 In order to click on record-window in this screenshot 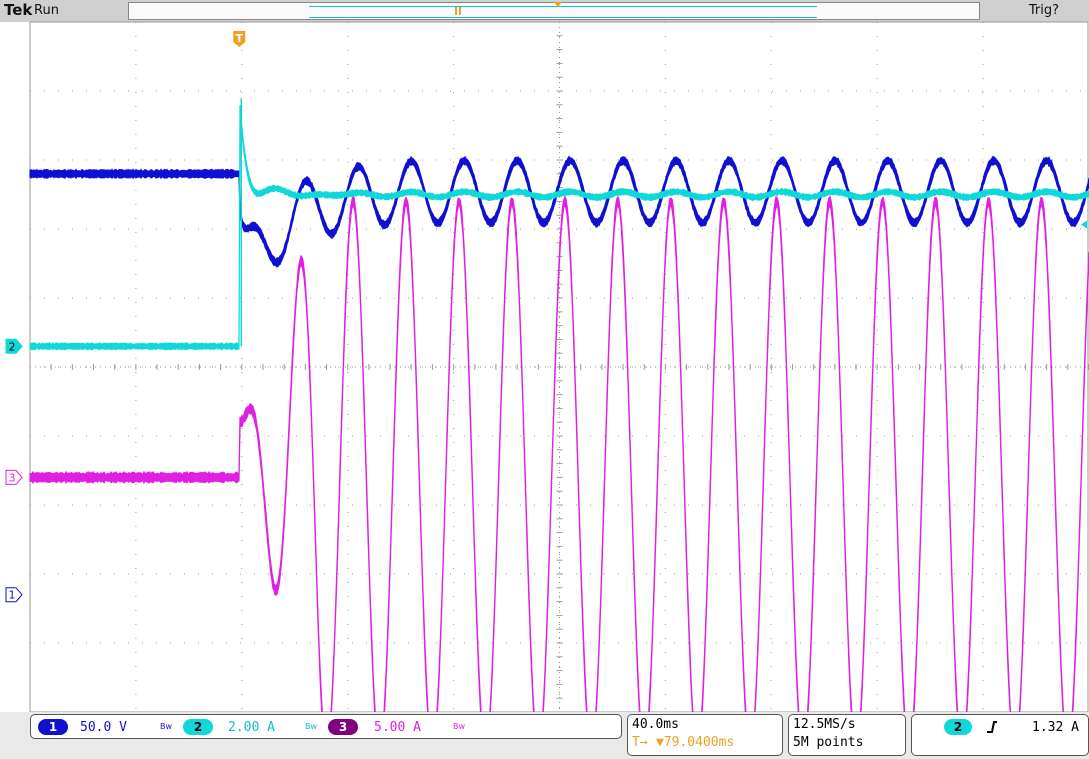, I will do `click(563, 12)`.